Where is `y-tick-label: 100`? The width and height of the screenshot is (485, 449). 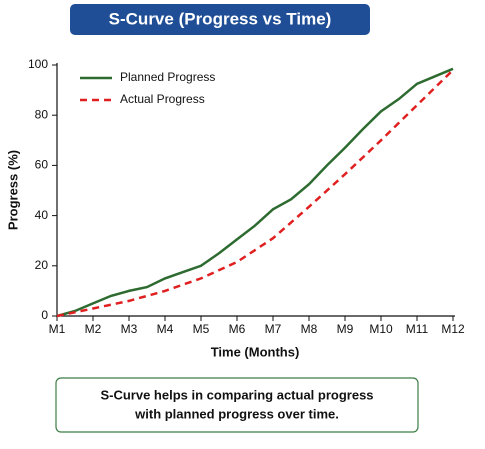 y-tick-label: 100 is located at coordinates (38, 64).